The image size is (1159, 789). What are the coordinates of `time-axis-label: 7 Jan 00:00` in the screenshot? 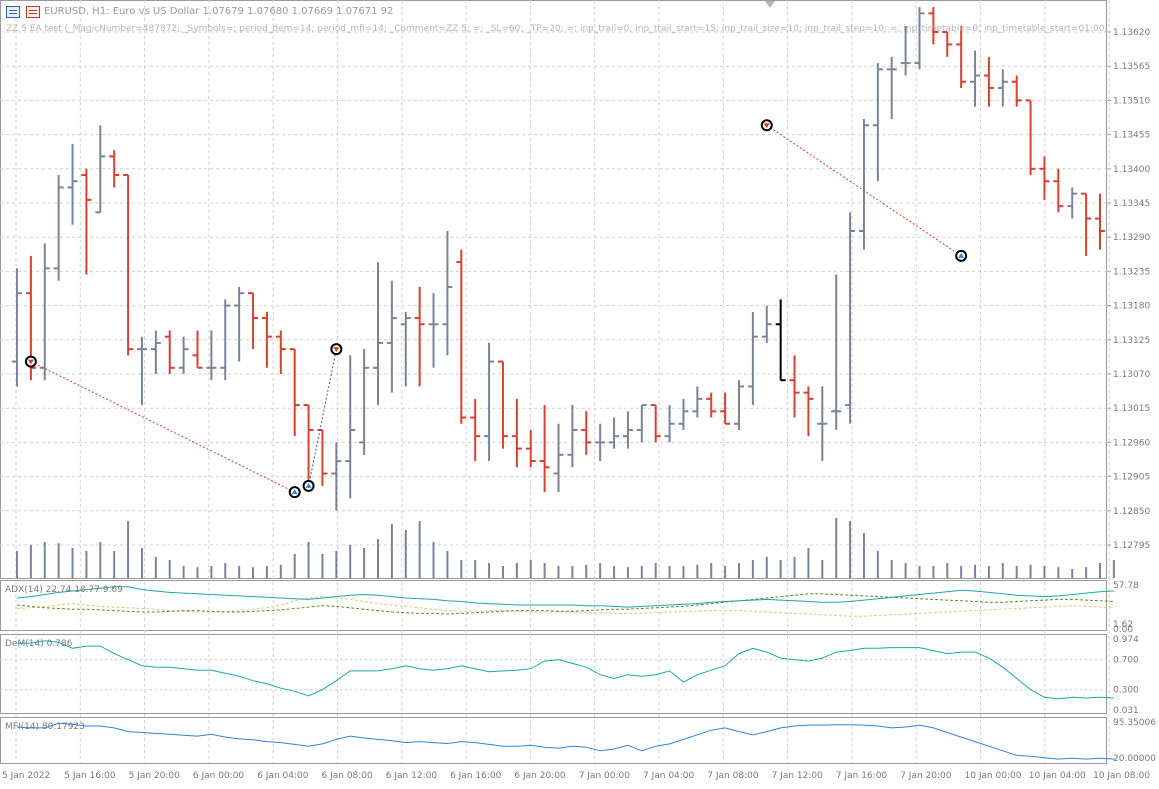 It's located at (605, 776).